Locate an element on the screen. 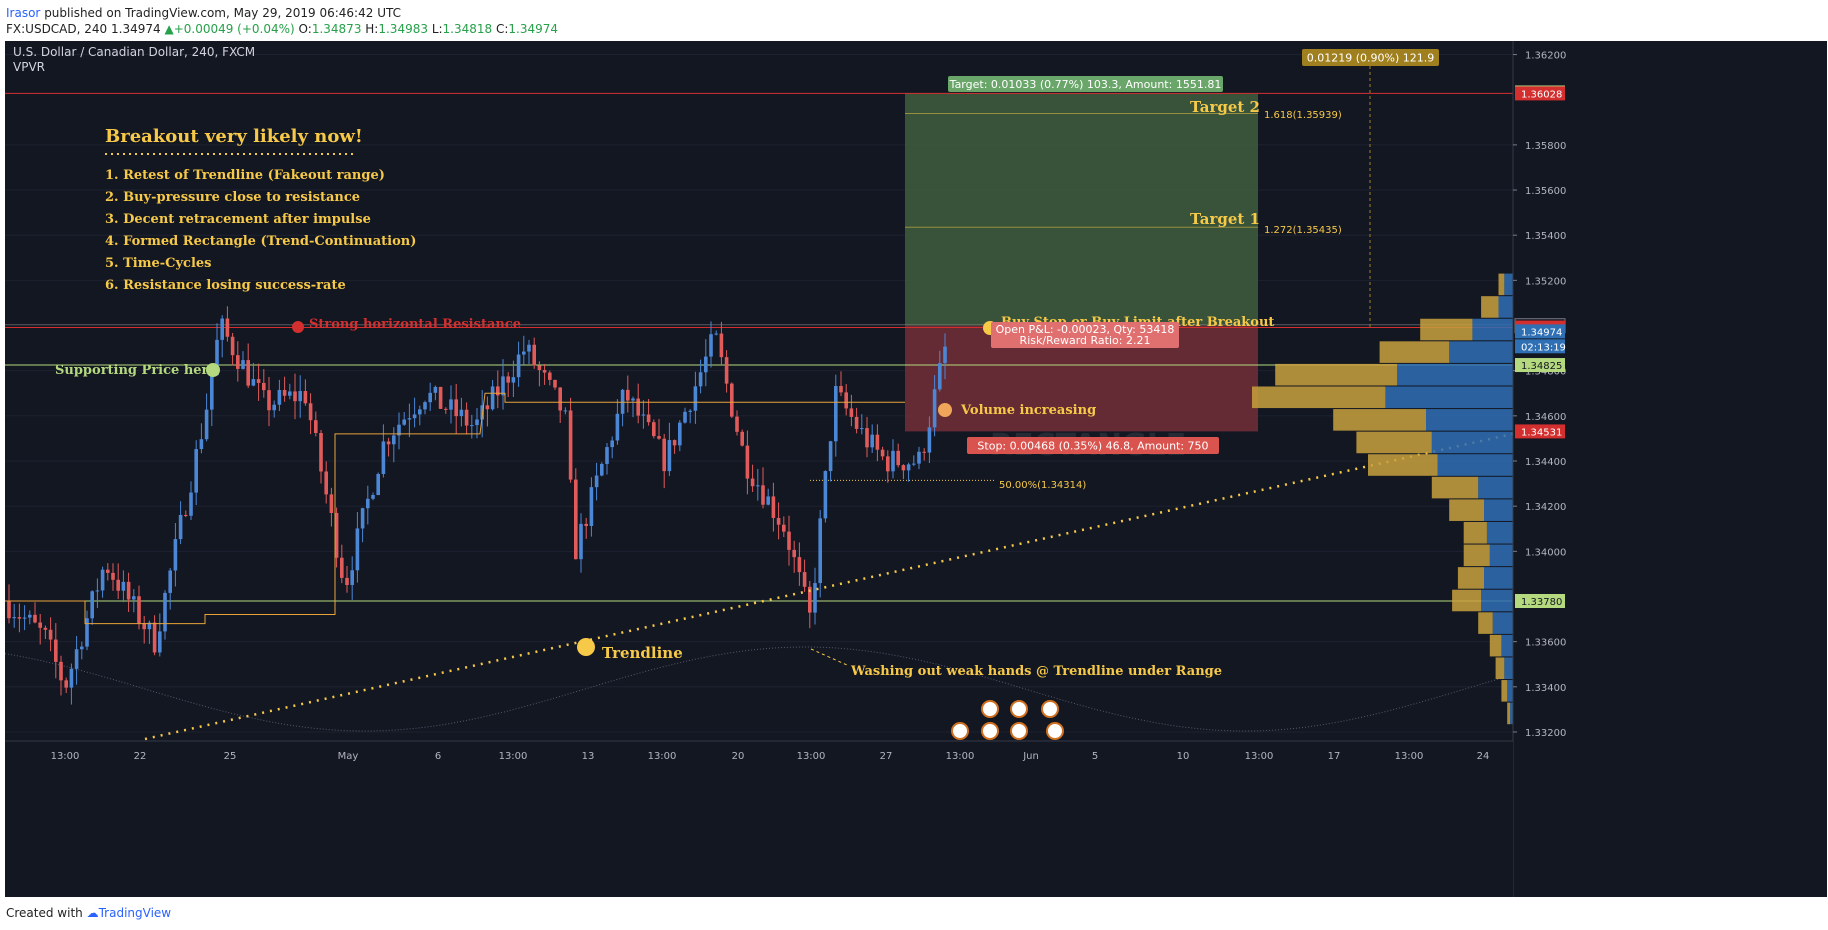 The width and height of the screenshot is (1828, 930). price-label: 1.34825 is located at coordinates (1541, 366).